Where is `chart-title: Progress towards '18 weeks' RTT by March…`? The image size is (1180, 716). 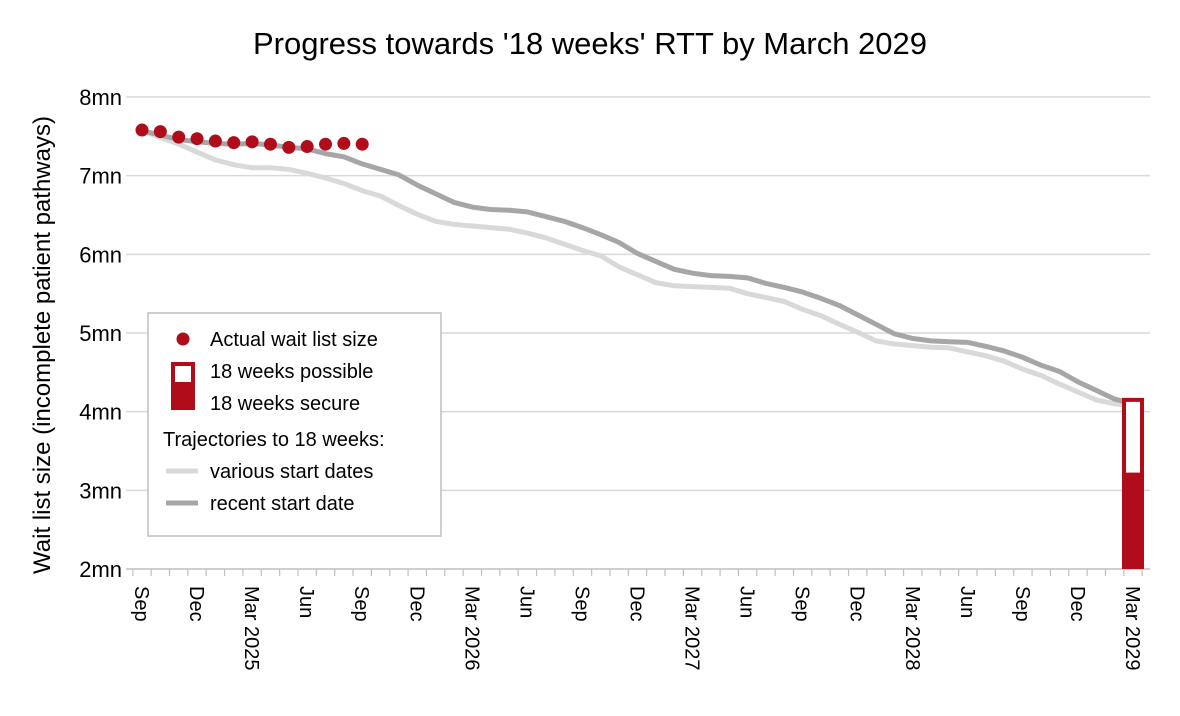
chart-title: Progress towards '18 weeks' RTT by March… is located at coordinates (590, 43).